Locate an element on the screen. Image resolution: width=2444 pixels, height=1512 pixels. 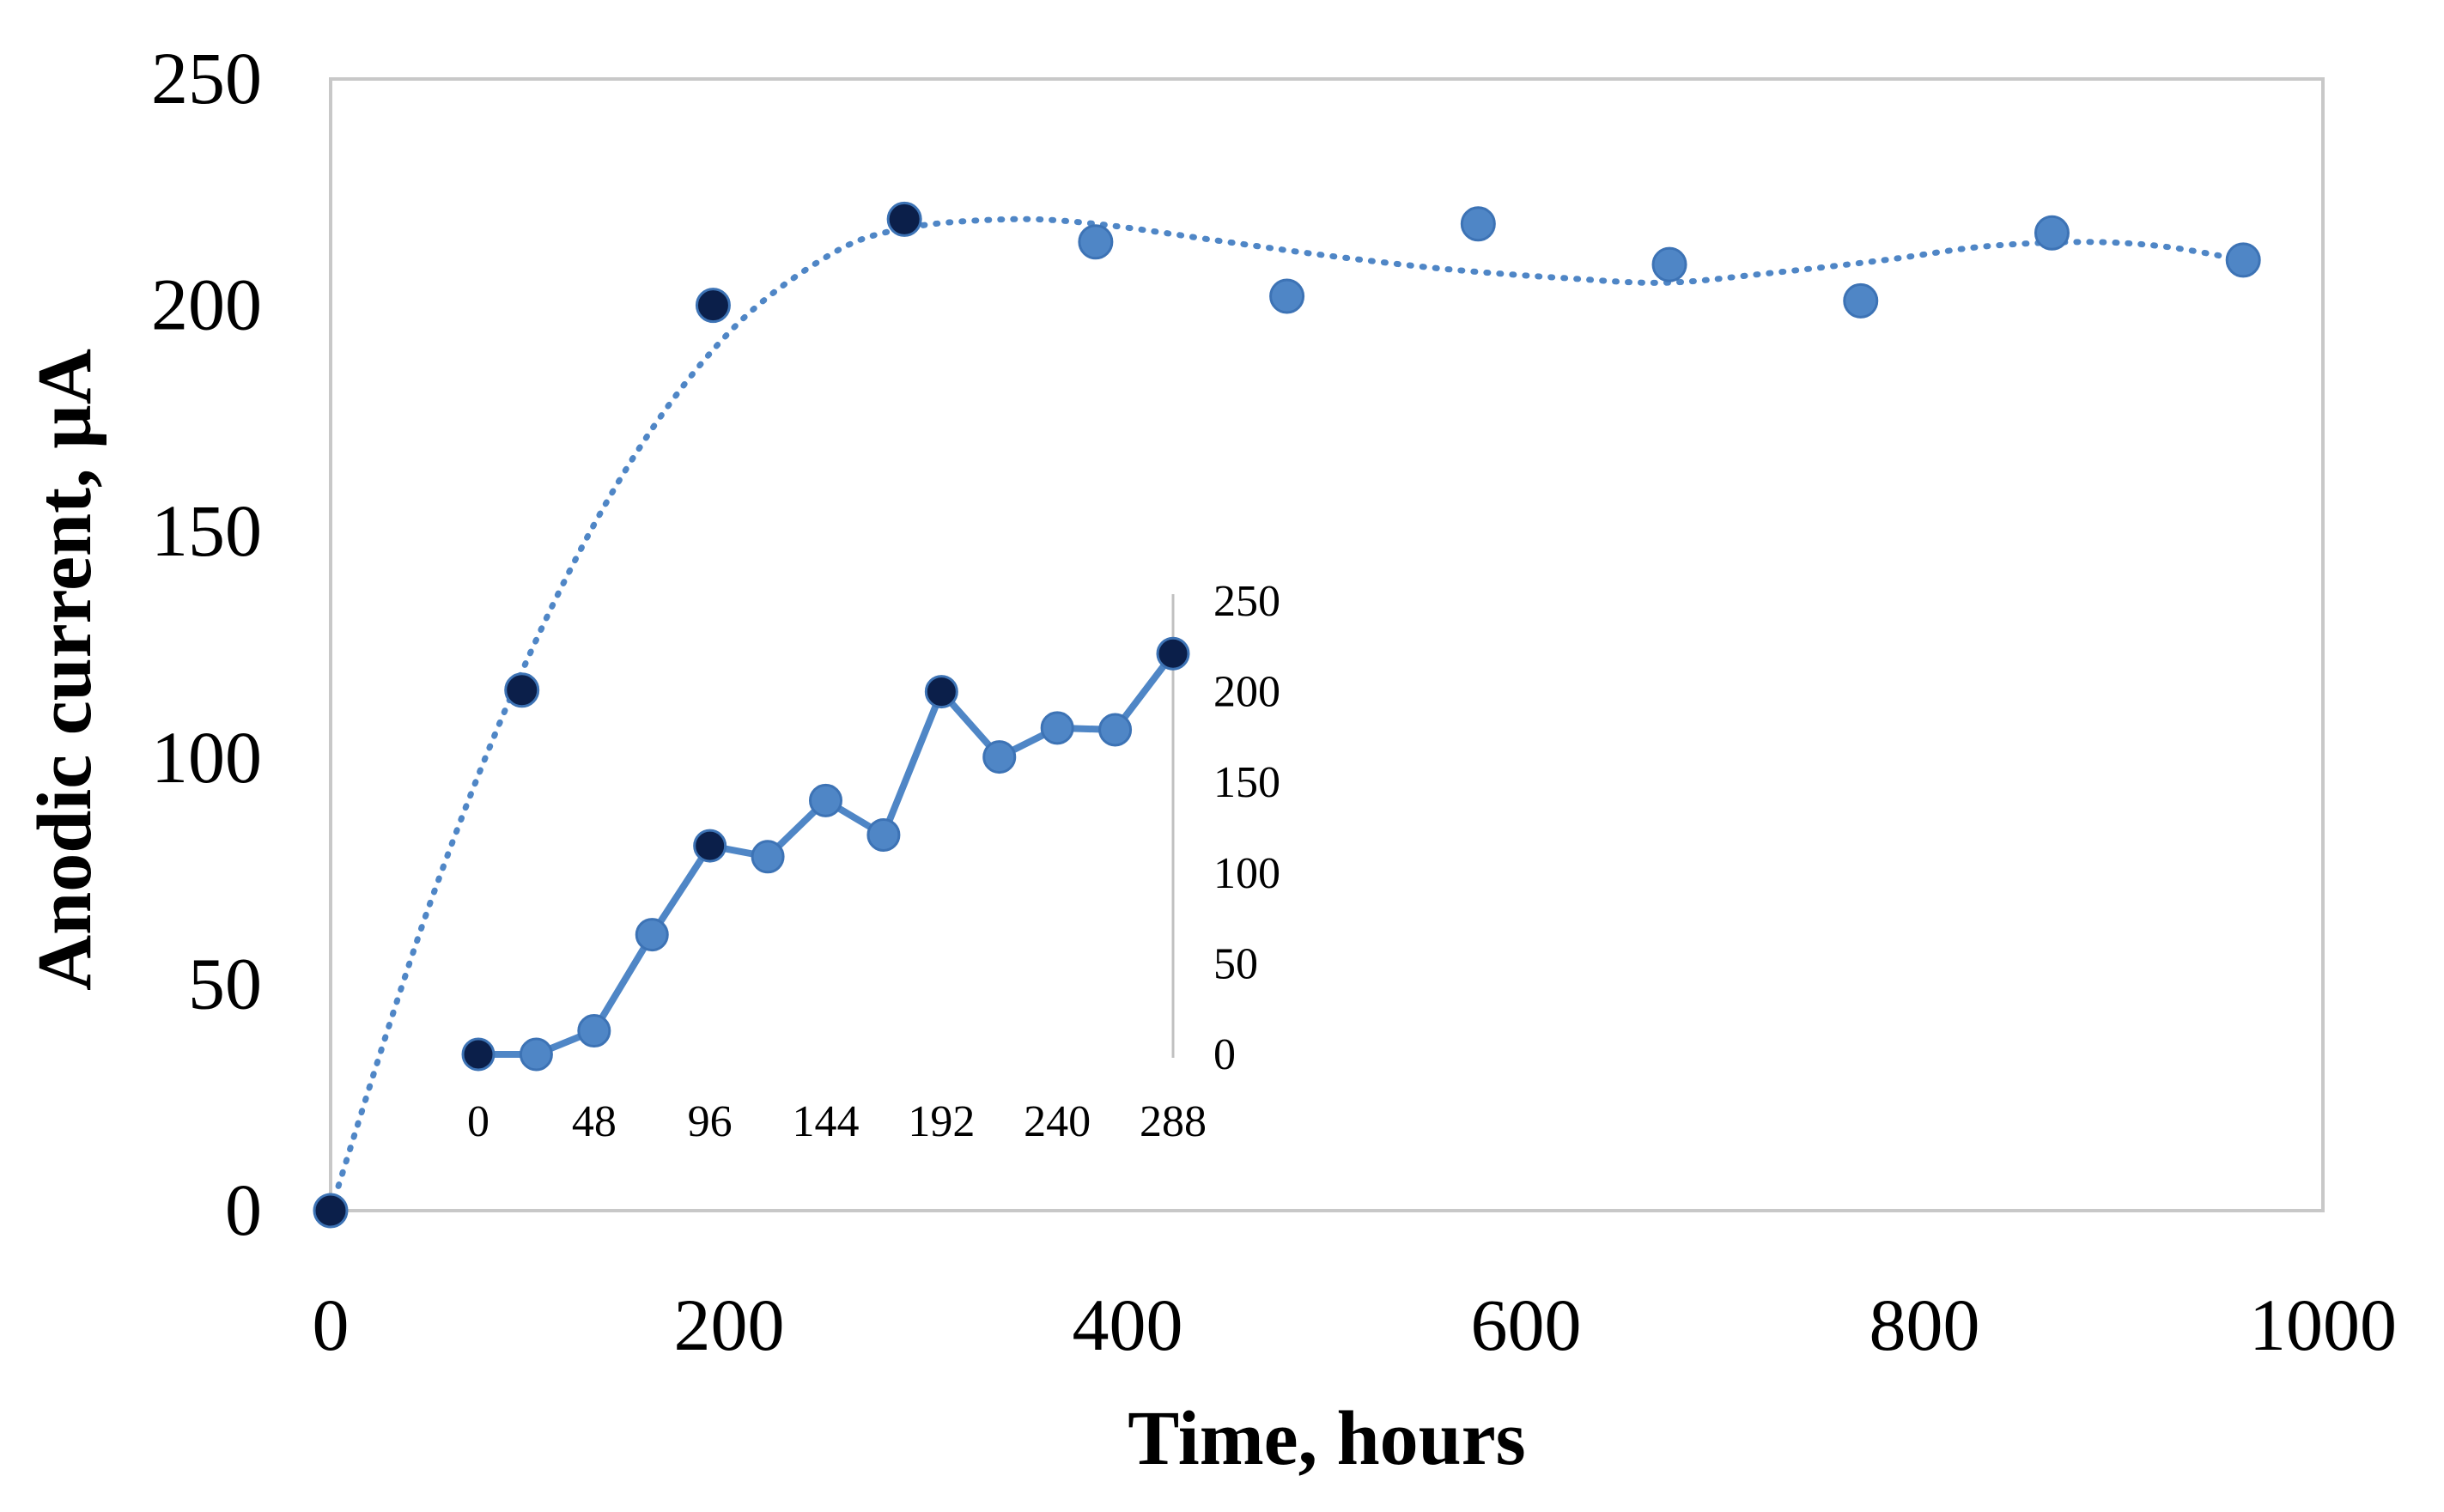
inset-y-tick-label: 250 is located at coordinates (1246, 602).